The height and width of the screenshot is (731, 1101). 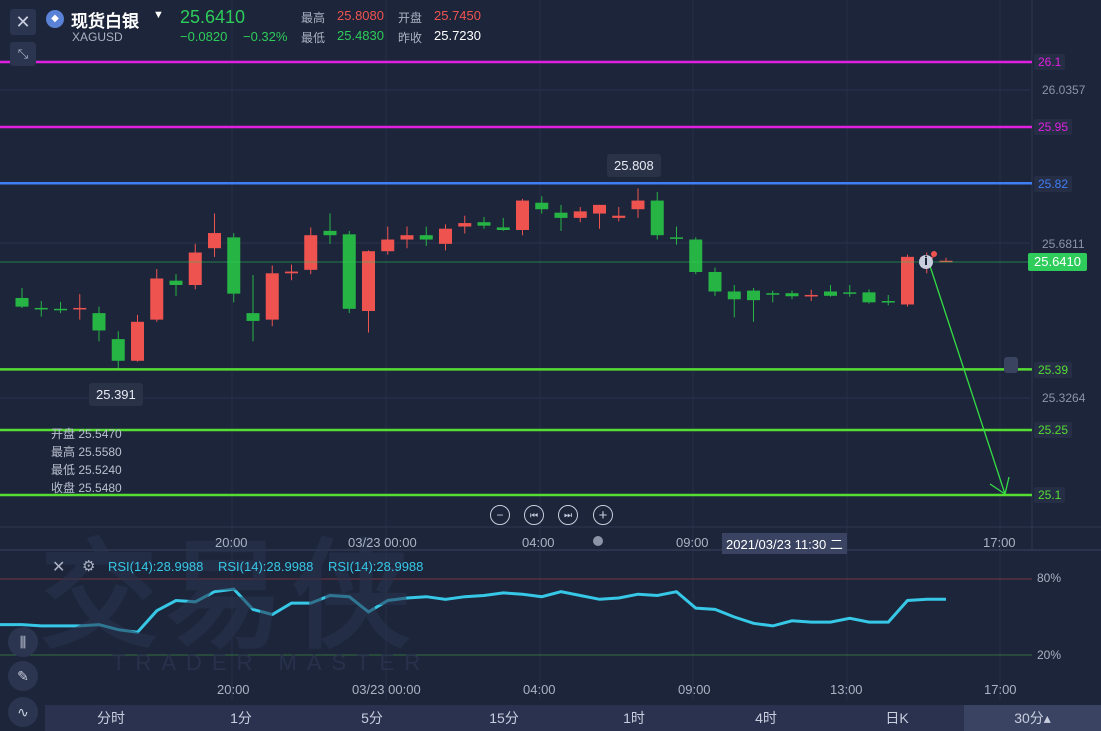 What do you see at coordinates (692, 542) in the screenshot?
I see `time-tick: 09:00` at bounding box center [692, 542].